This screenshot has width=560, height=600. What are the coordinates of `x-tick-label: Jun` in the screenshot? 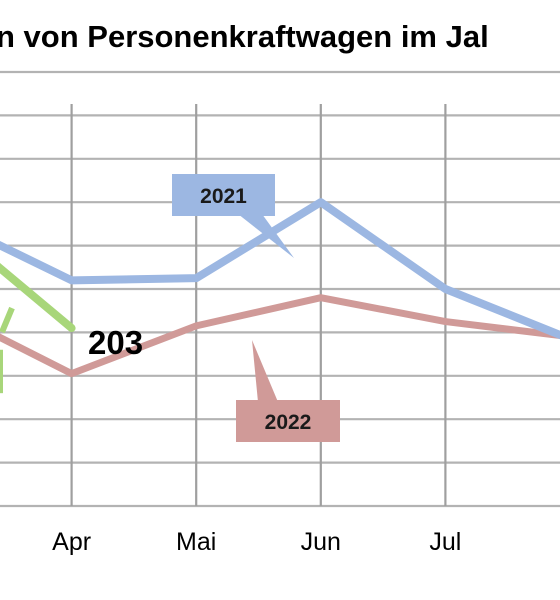 It's located at (321, 542).